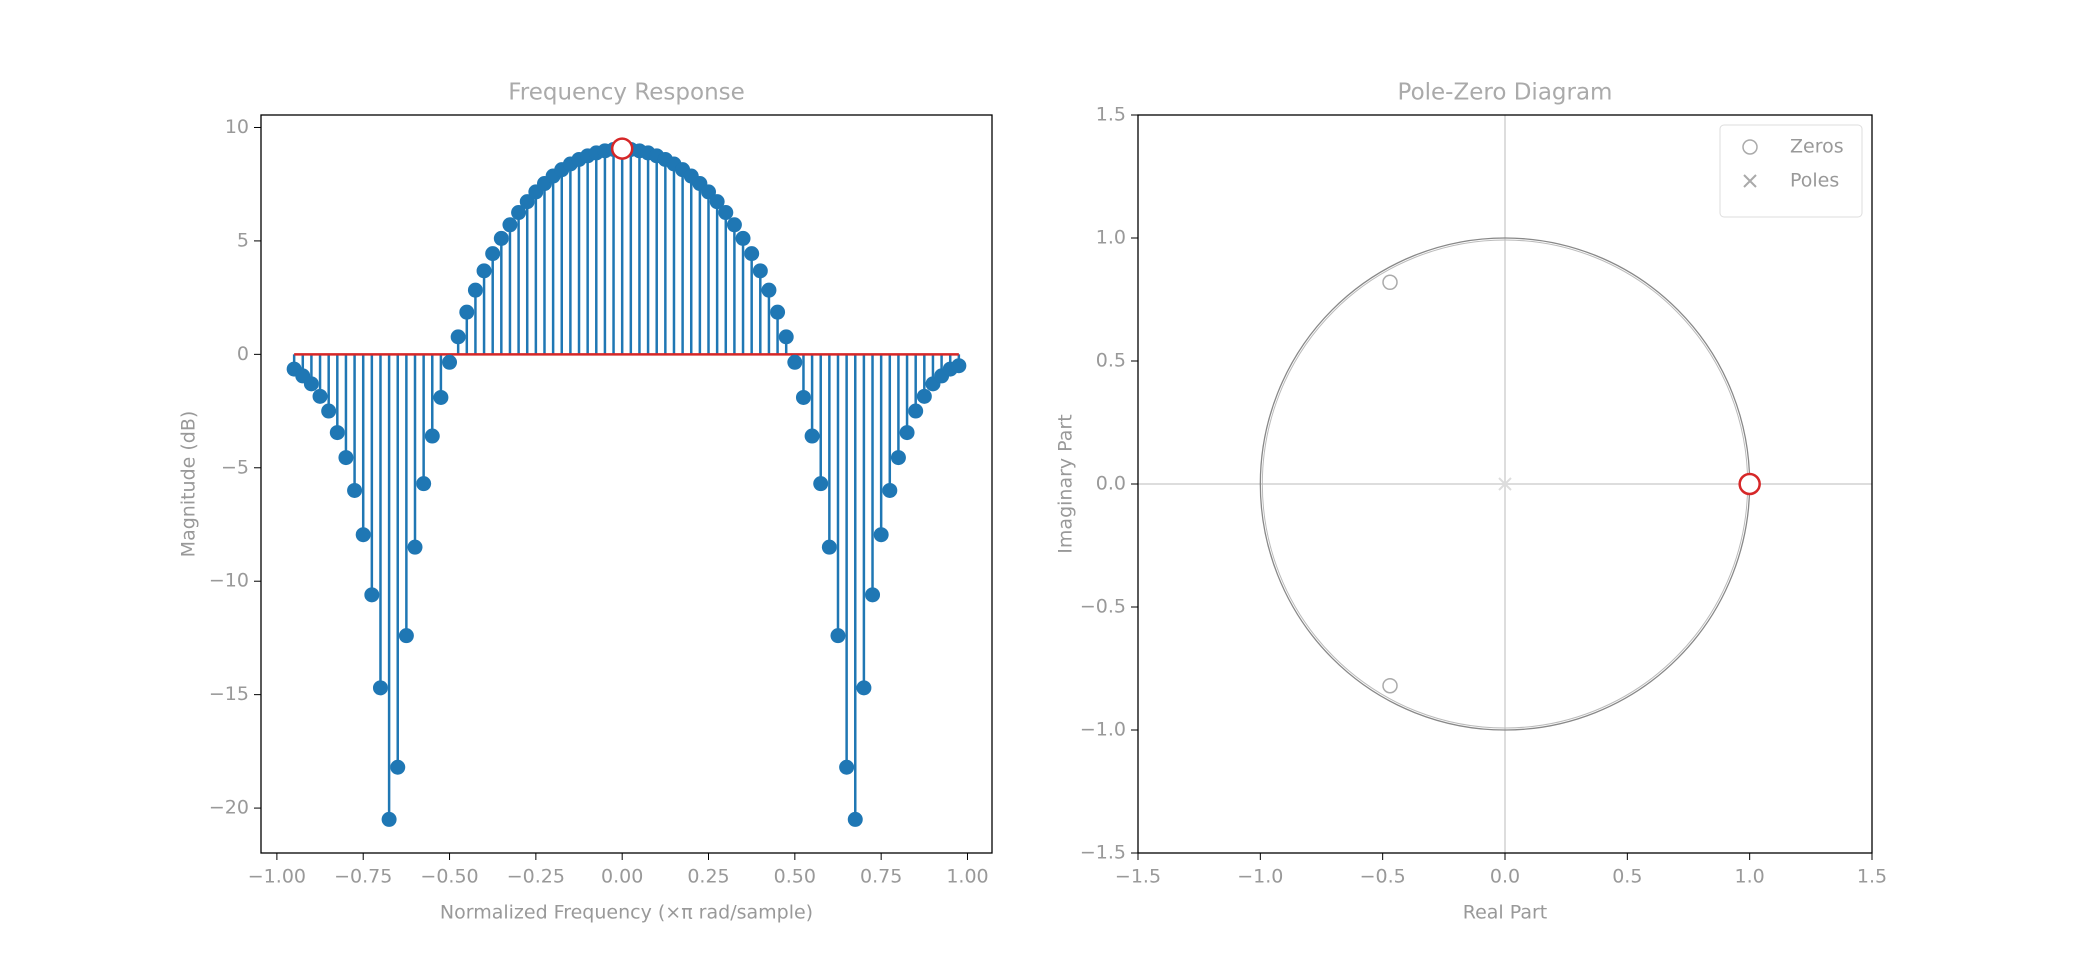  Describe the element at coordinates (881, 877) in the screenshot. I see `x-tick-label: 0.75` at that location.